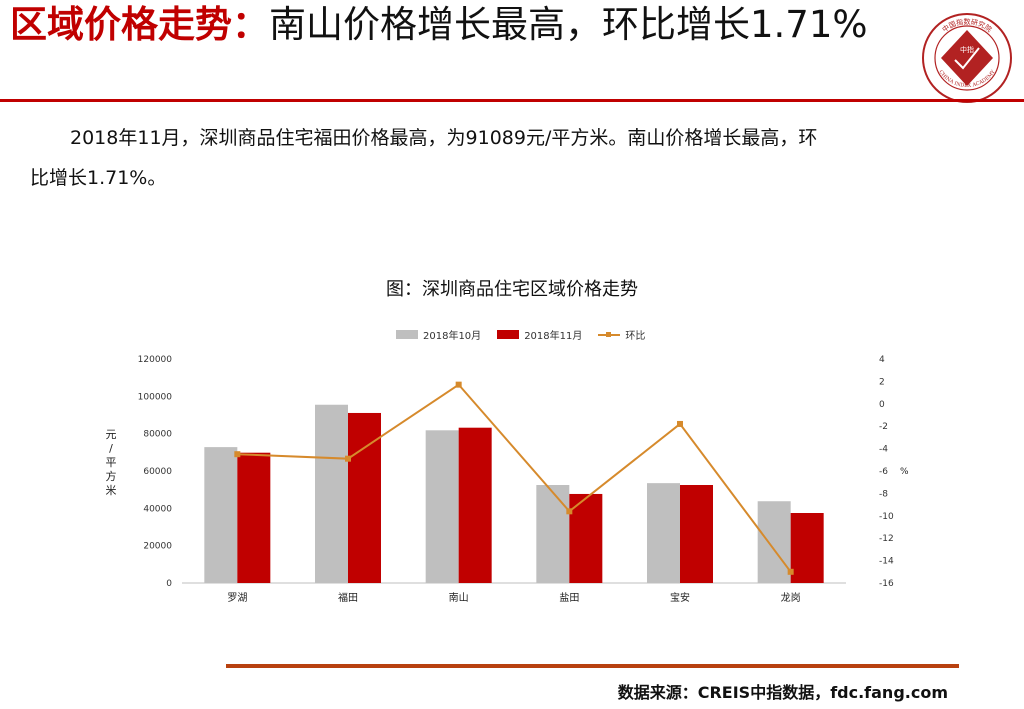 This screenshot has height=709, width=1024. Describe the element at coordinates (237, 598) in the screenshot. I see `x-tick-label: 罗湖` at that location.